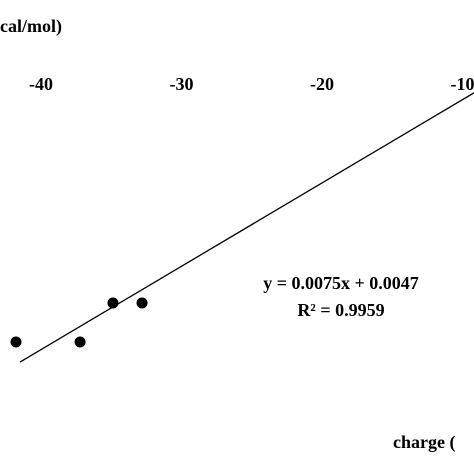 The width and height of the screenshot is (474, 474). I want to click on trendline-equation: y = 0.0075x + 0.0047, so click(341, 283).